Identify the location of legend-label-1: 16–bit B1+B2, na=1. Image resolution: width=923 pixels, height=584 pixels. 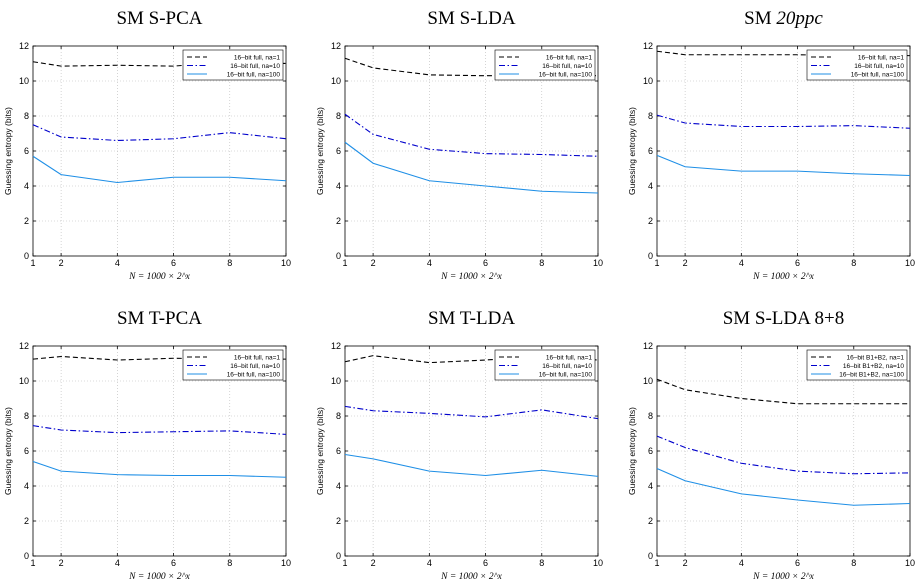
(876, 357).